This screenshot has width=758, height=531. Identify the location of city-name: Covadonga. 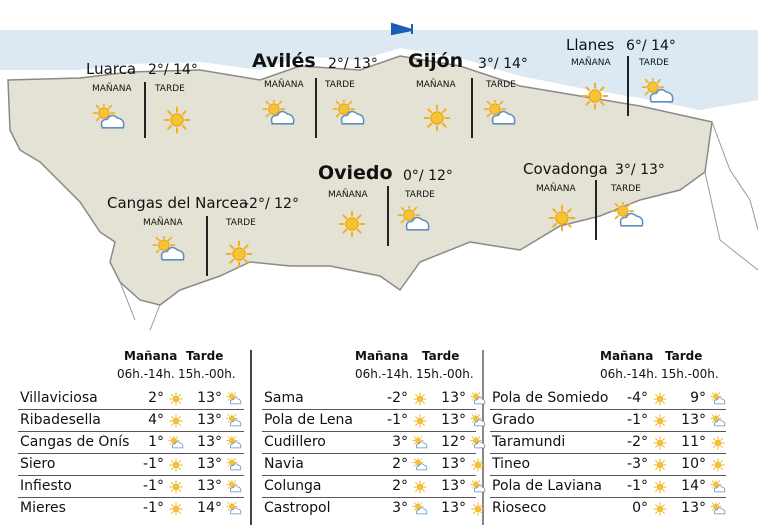
(565, 169).